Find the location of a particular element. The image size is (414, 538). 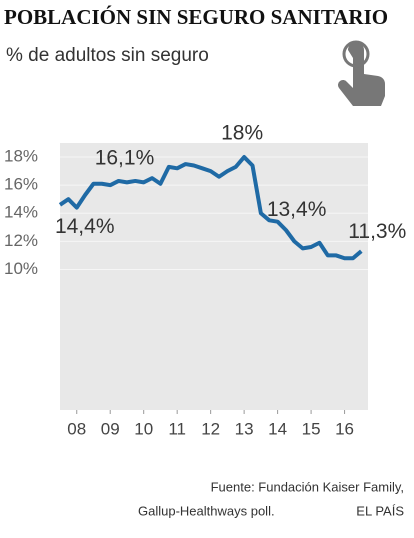

hand-icon is located at coordinates (361, 73).